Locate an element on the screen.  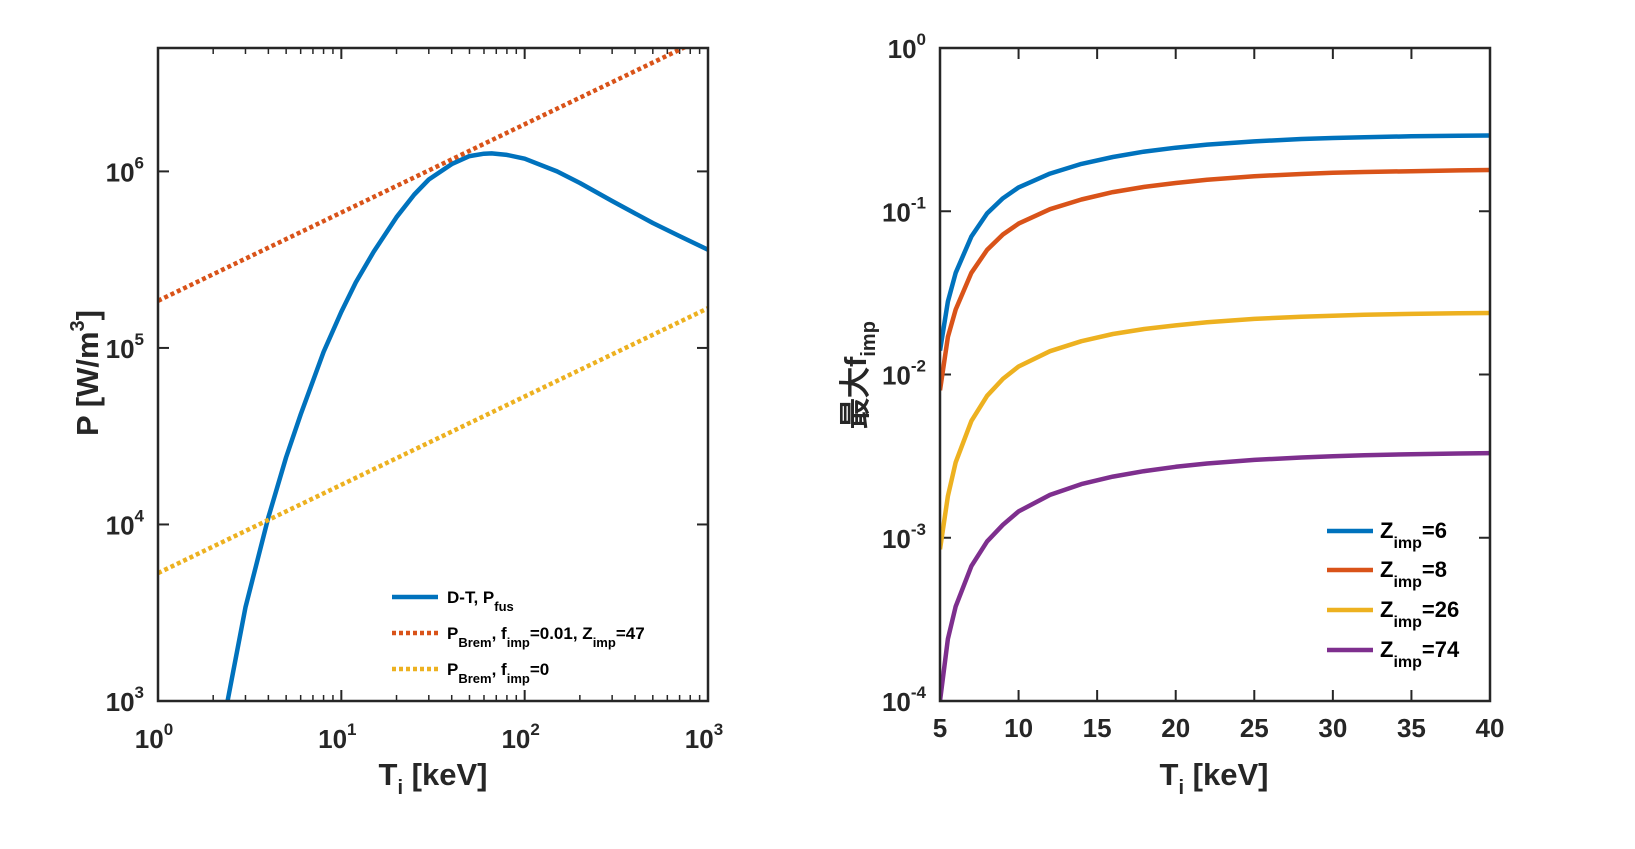
y-tick-label: 10⁻² is located at coordinates (904, 374).